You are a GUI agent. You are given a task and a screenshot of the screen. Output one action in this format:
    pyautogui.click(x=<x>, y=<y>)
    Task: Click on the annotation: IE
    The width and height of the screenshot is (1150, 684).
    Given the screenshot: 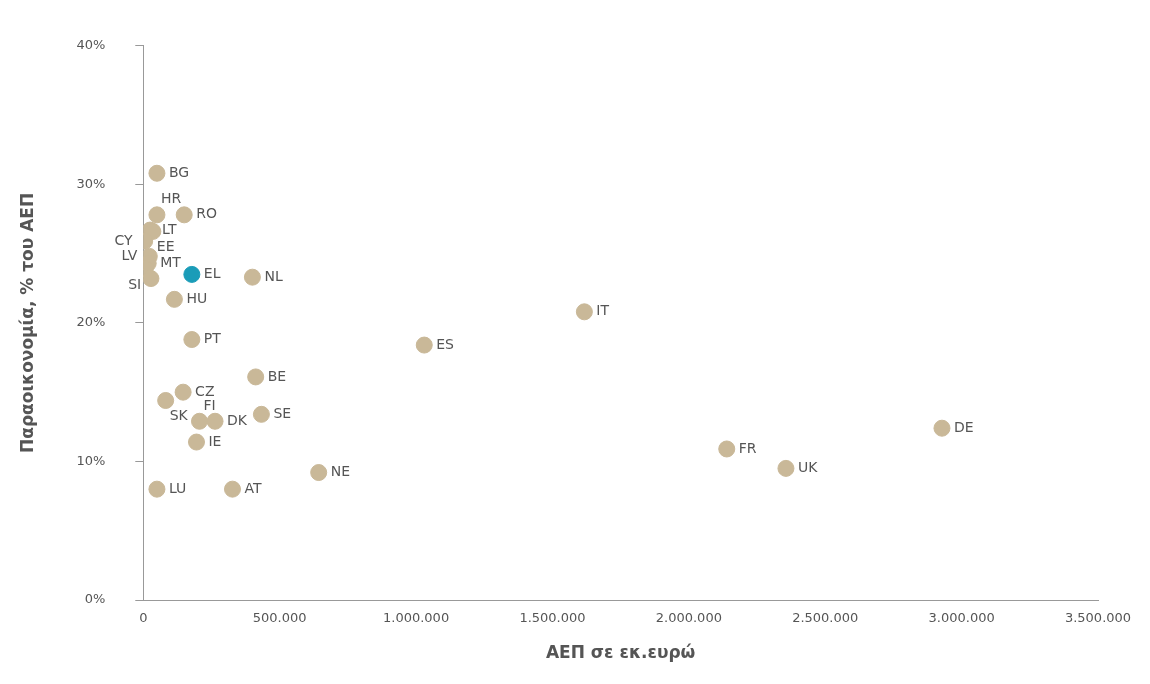 What is the action you would take?
    pyautogui.click(x=215, y=440)
    